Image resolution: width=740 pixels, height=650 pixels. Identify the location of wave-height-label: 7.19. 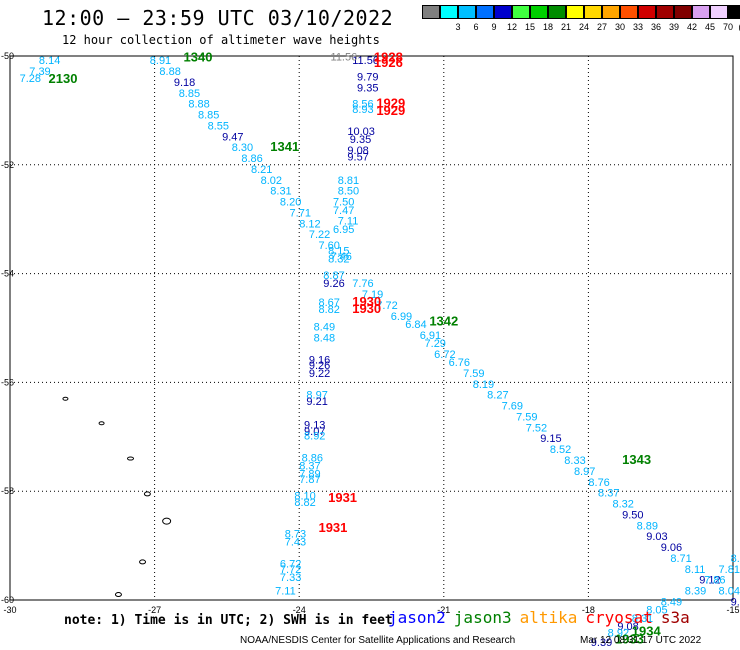
(372, 295).